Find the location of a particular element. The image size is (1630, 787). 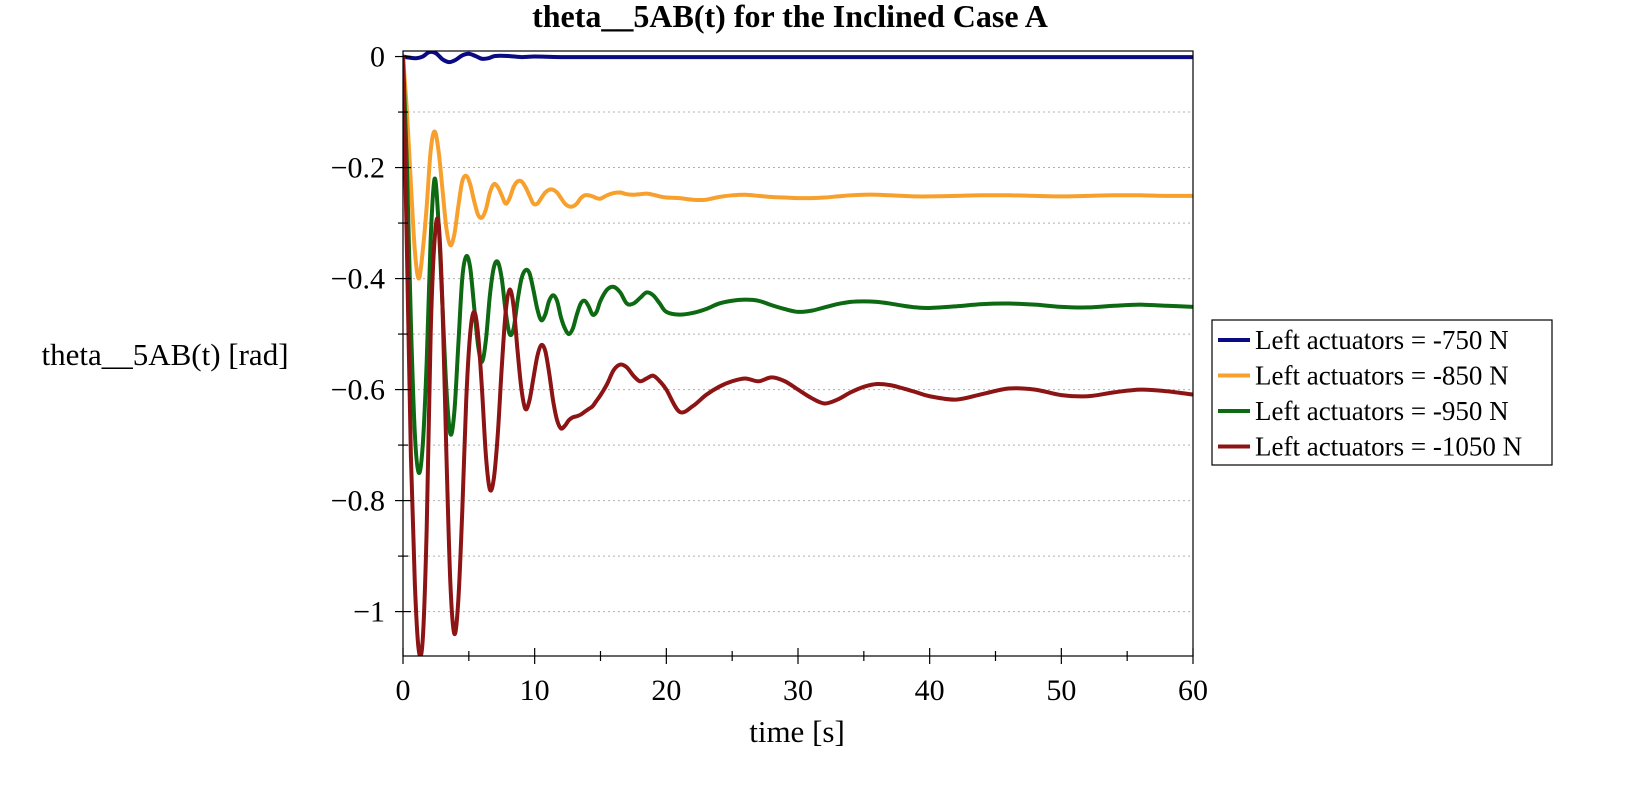

x-tick-label: 40 is located at coordinates (930, 690).